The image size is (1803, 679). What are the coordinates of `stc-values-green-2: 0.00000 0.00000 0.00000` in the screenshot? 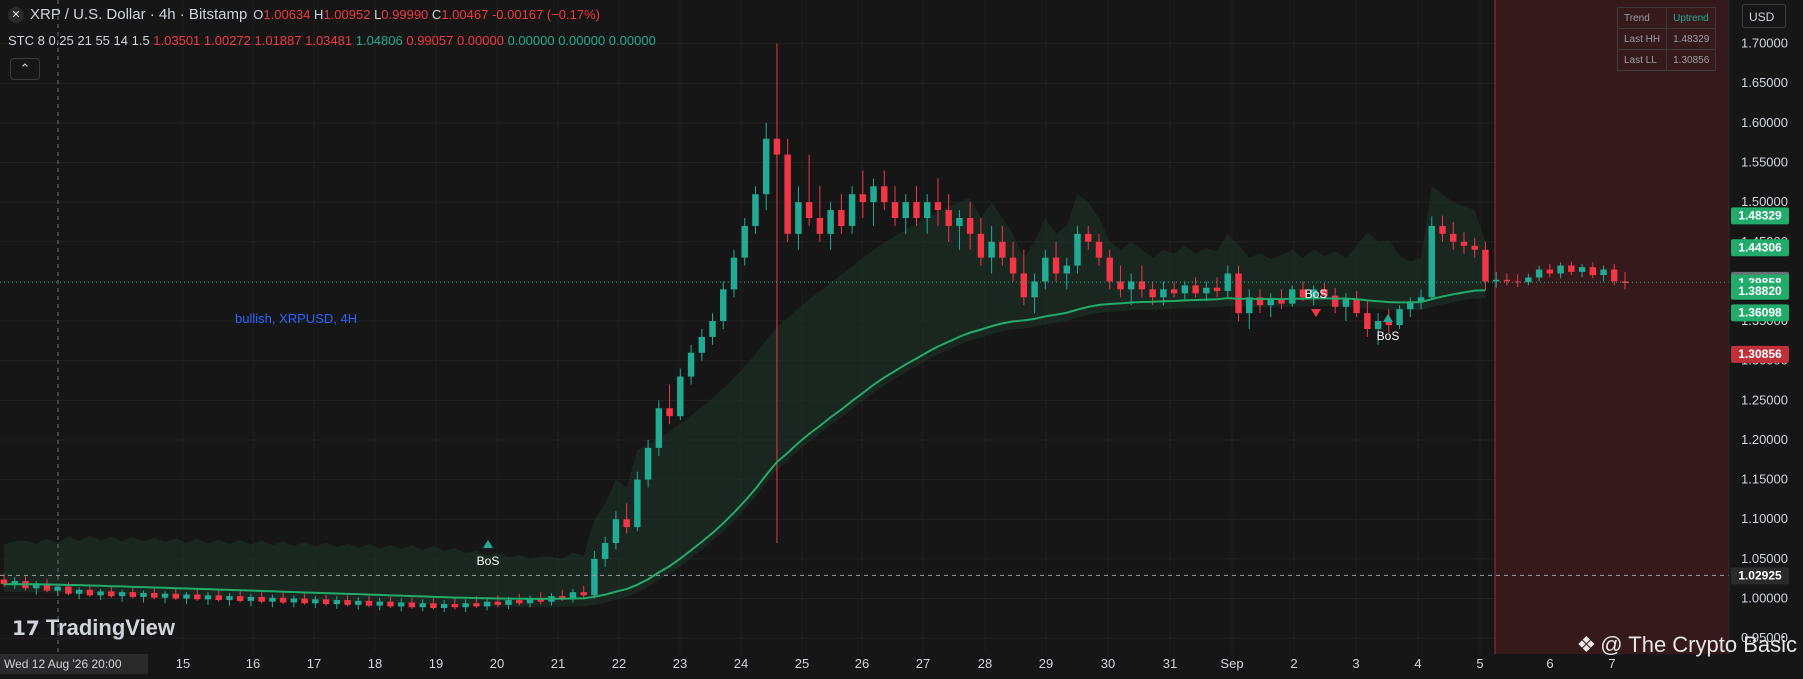 It's located at (581, 40).